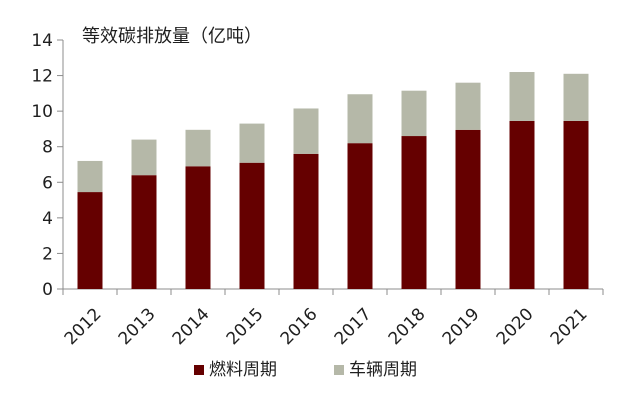 This screenshot has height=415, width=620. What do you see at coordinates (569, 326) in the screenshot?
I see `x-tick-label: 2021` at bounding box center [569, 326].